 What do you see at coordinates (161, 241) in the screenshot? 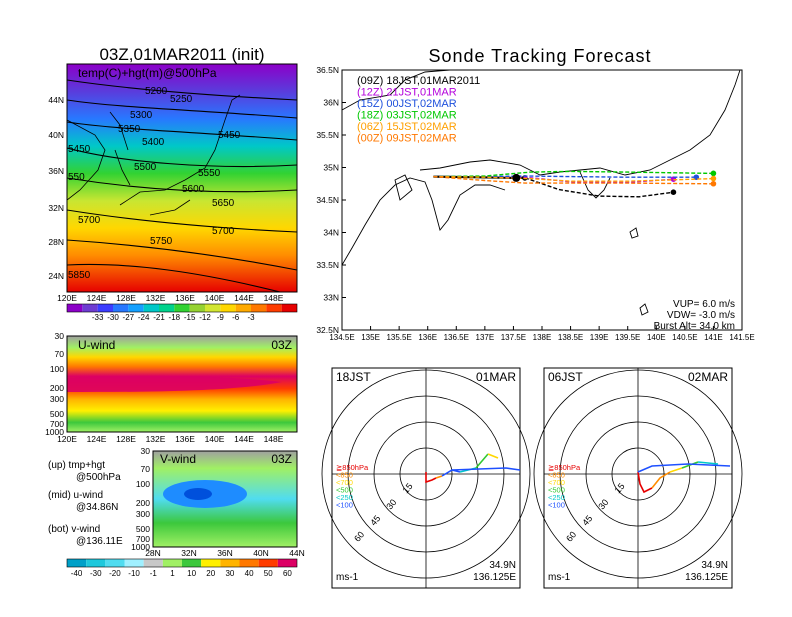
I see `contour-label: 5750` at bounding box center [161, 241].